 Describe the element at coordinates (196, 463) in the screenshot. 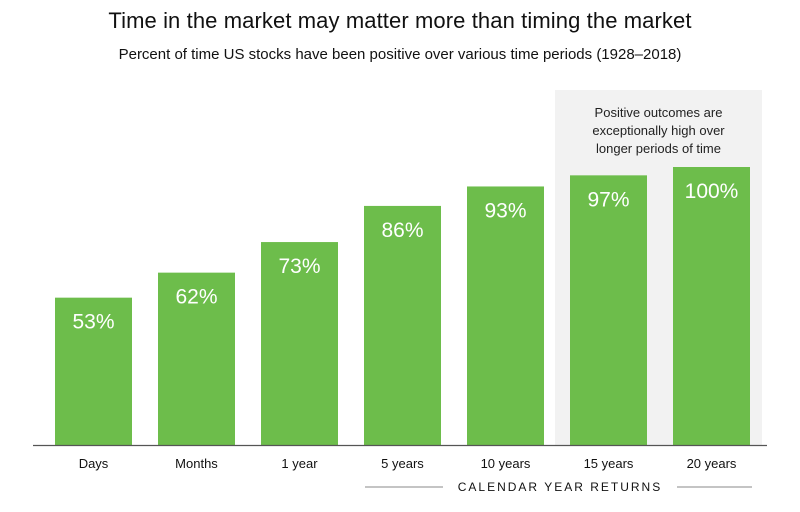

I see `x-tick-label: Months` at that location.